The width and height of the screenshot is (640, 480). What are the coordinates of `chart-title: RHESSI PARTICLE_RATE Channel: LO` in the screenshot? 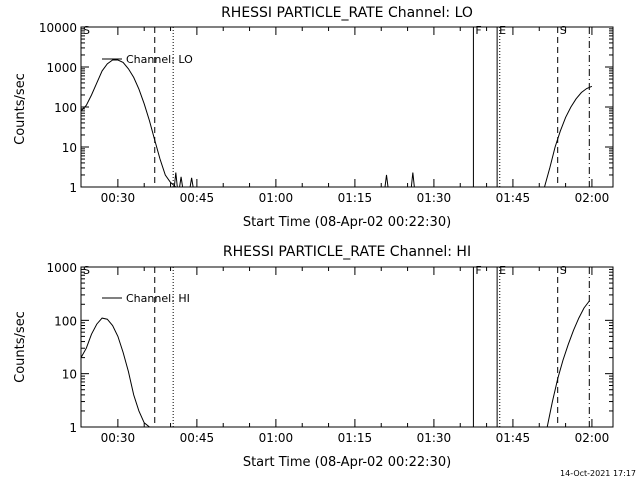 It's located at (347, 13).